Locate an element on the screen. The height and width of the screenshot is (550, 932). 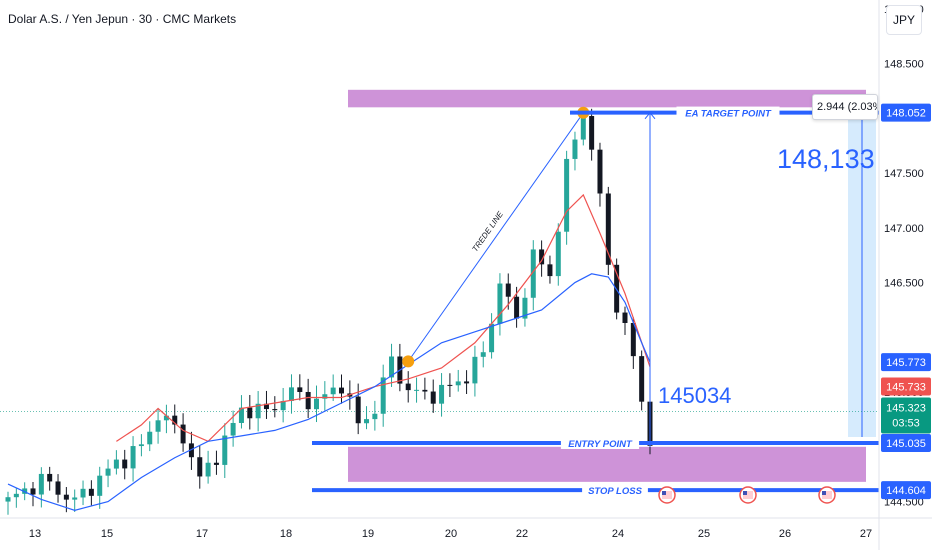
stop-price-tag is located at coordinates (906, 490).